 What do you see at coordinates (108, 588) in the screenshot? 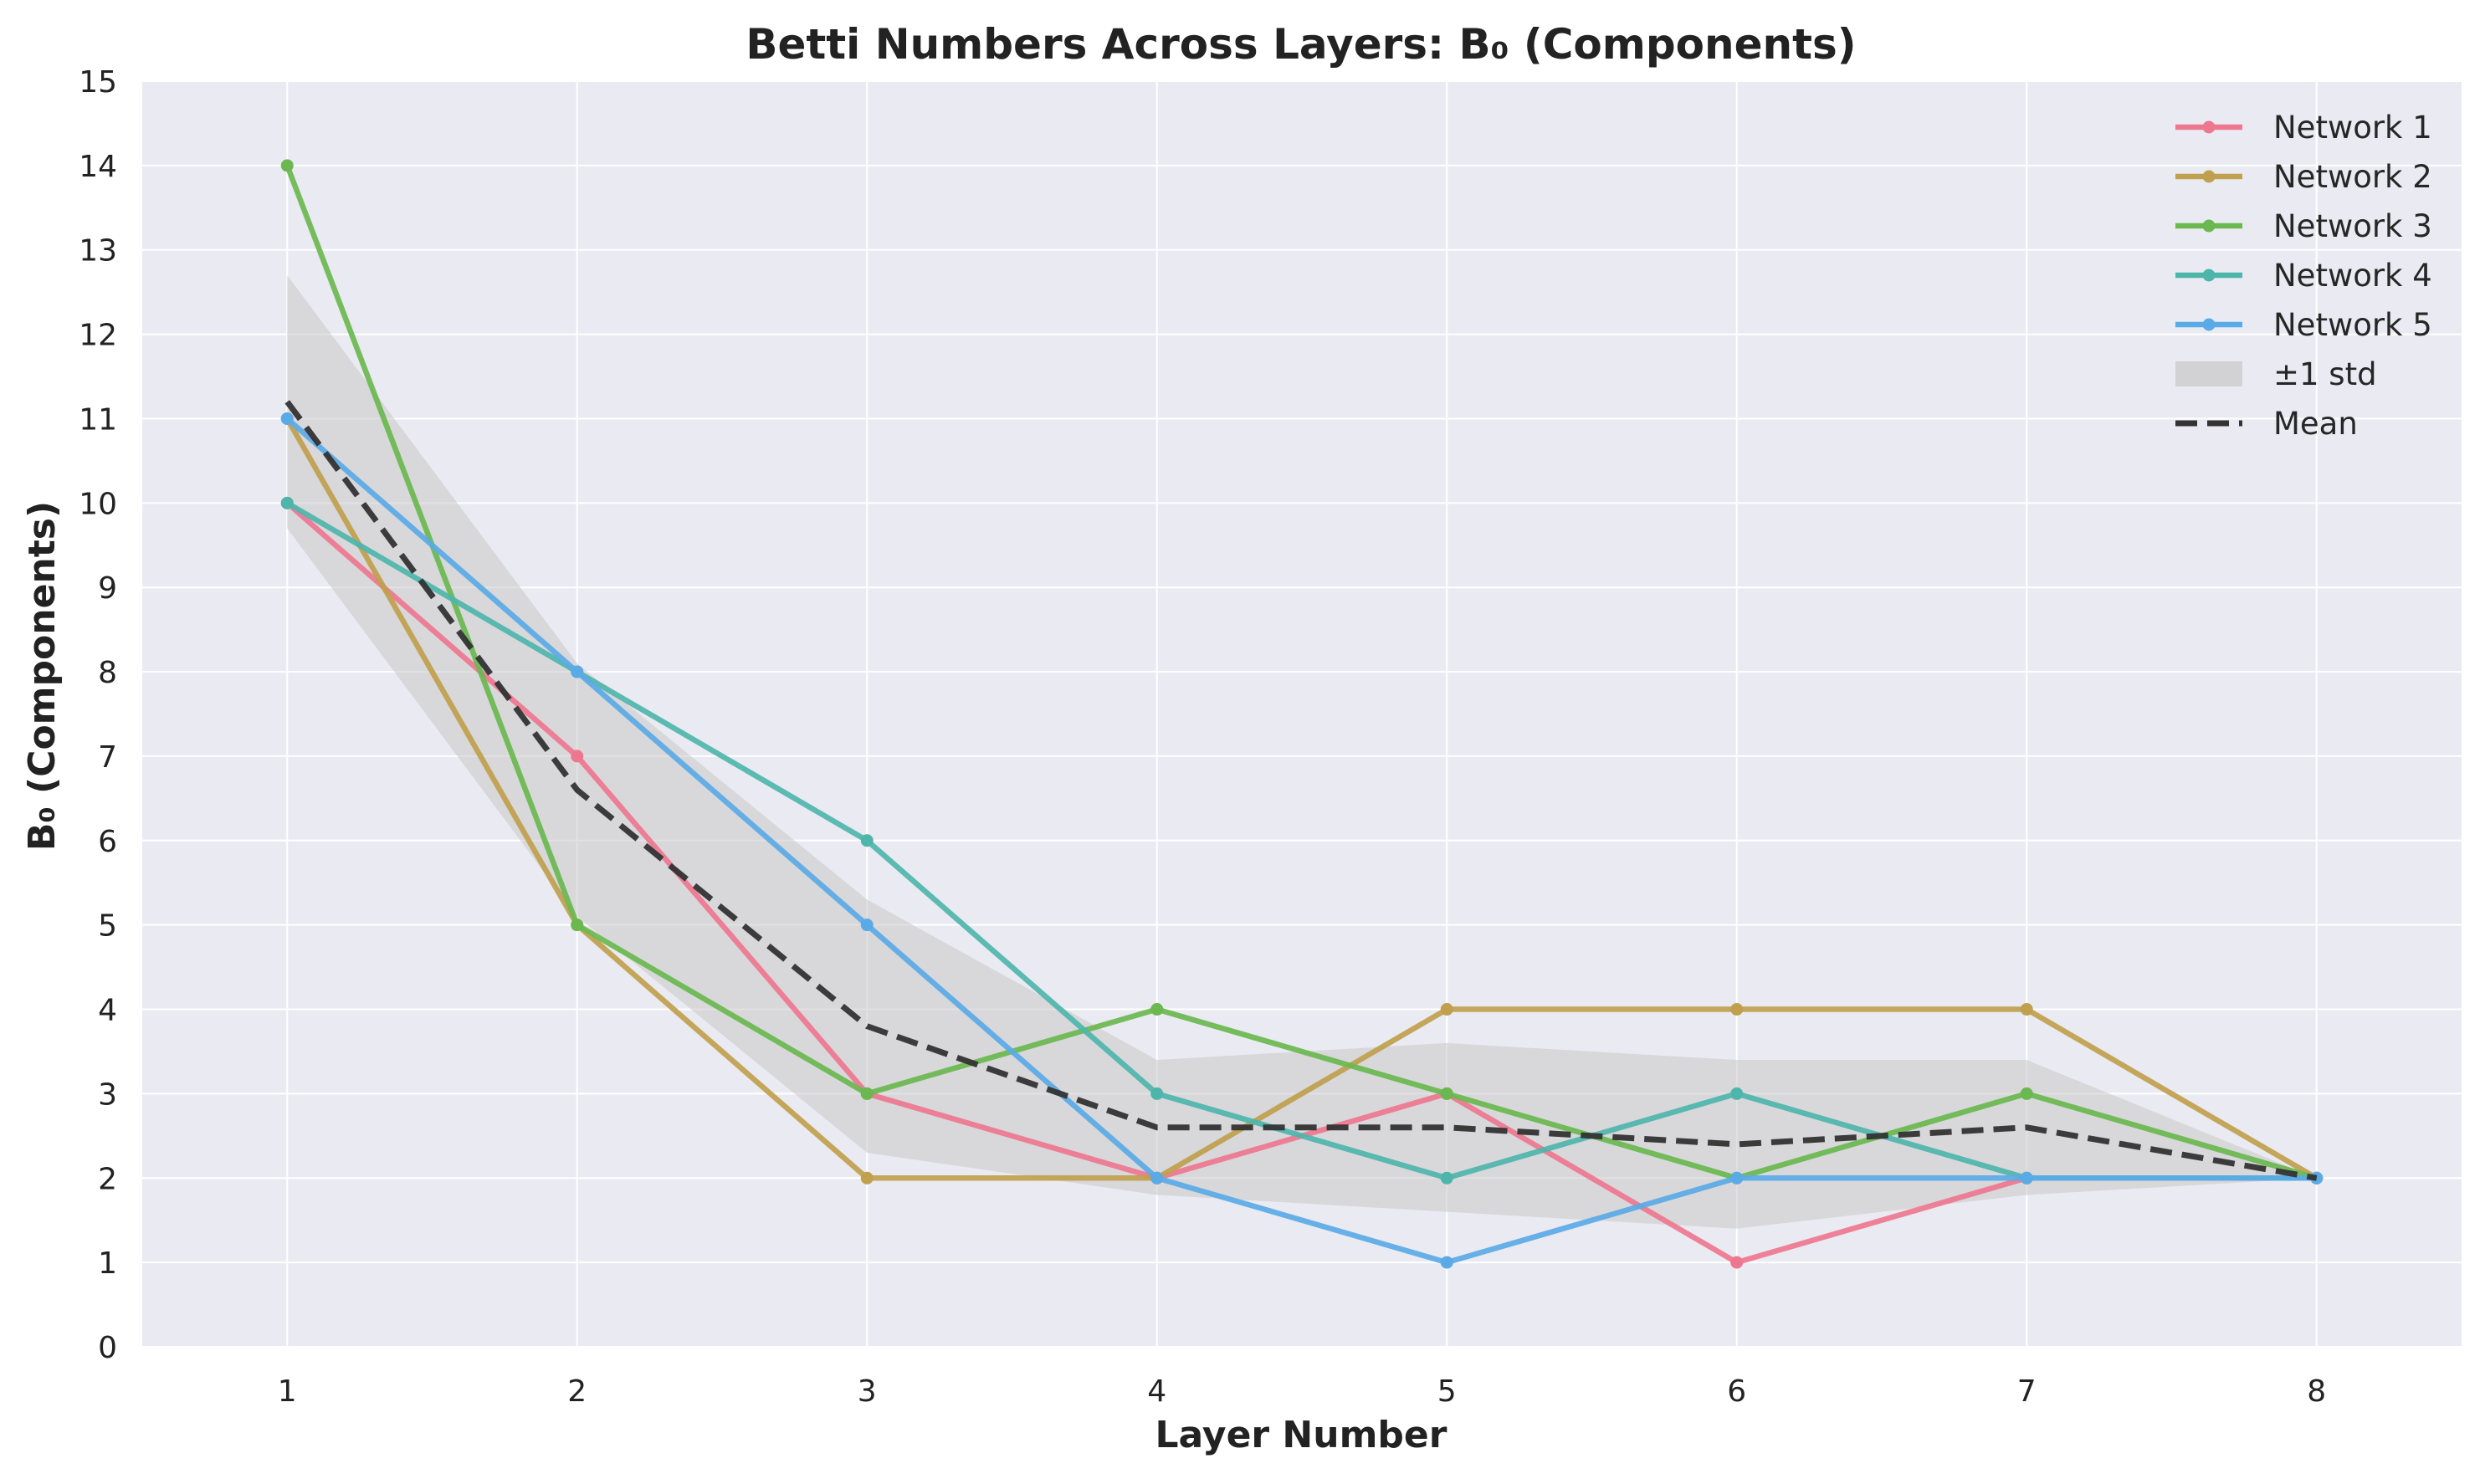
I see `y-tick-label: 9` at bounding box center [108, 588].